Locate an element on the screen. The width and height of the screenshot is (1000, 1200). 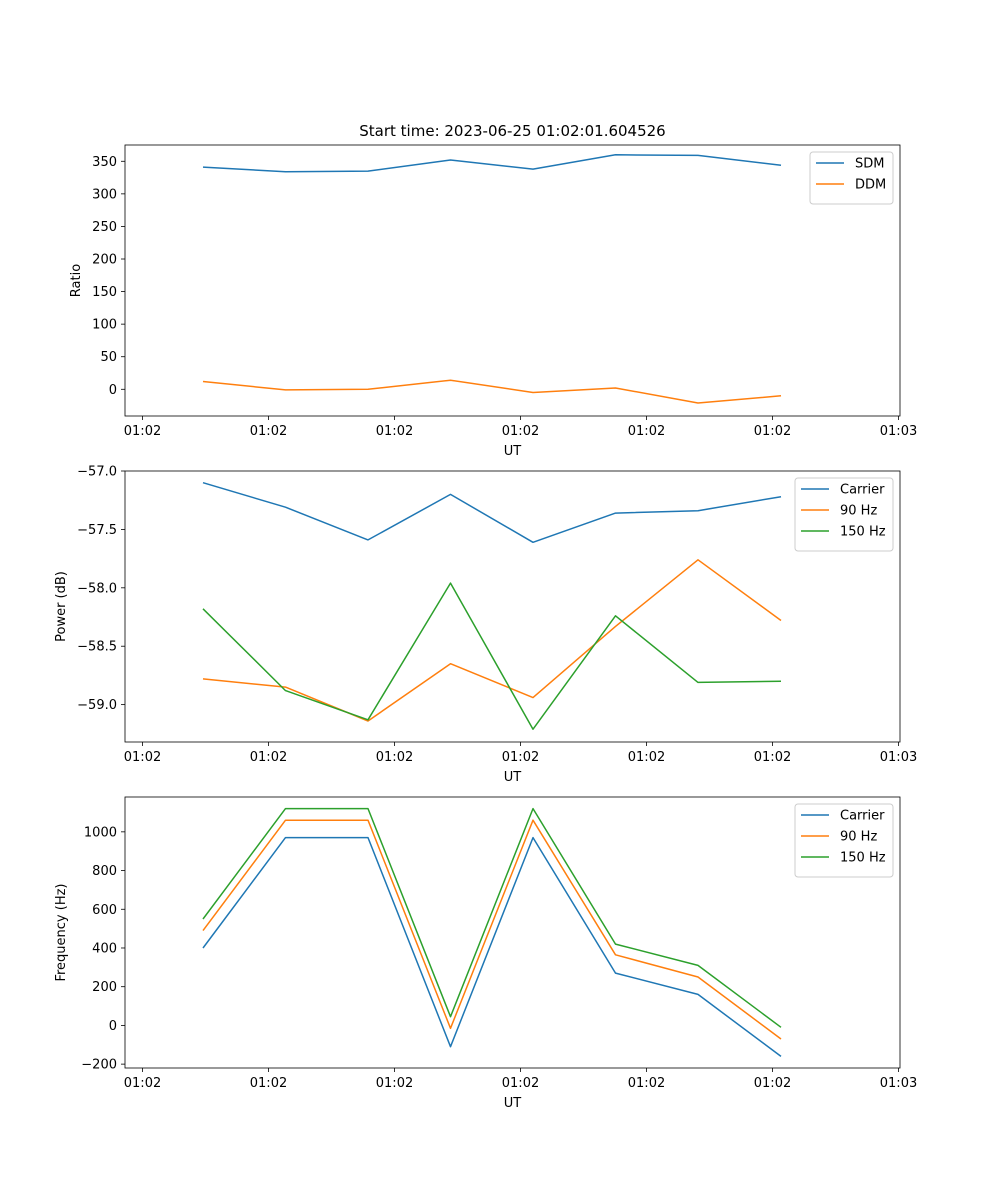
y-axis-label: Ratio is located at coordinates (76, 280).